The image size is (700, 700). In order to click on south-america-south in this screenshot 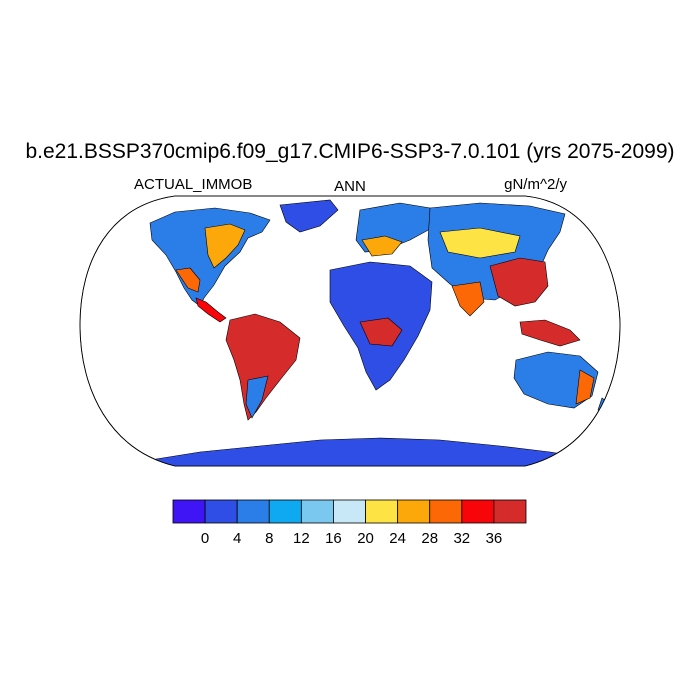, I will do `click(257, 397)`.